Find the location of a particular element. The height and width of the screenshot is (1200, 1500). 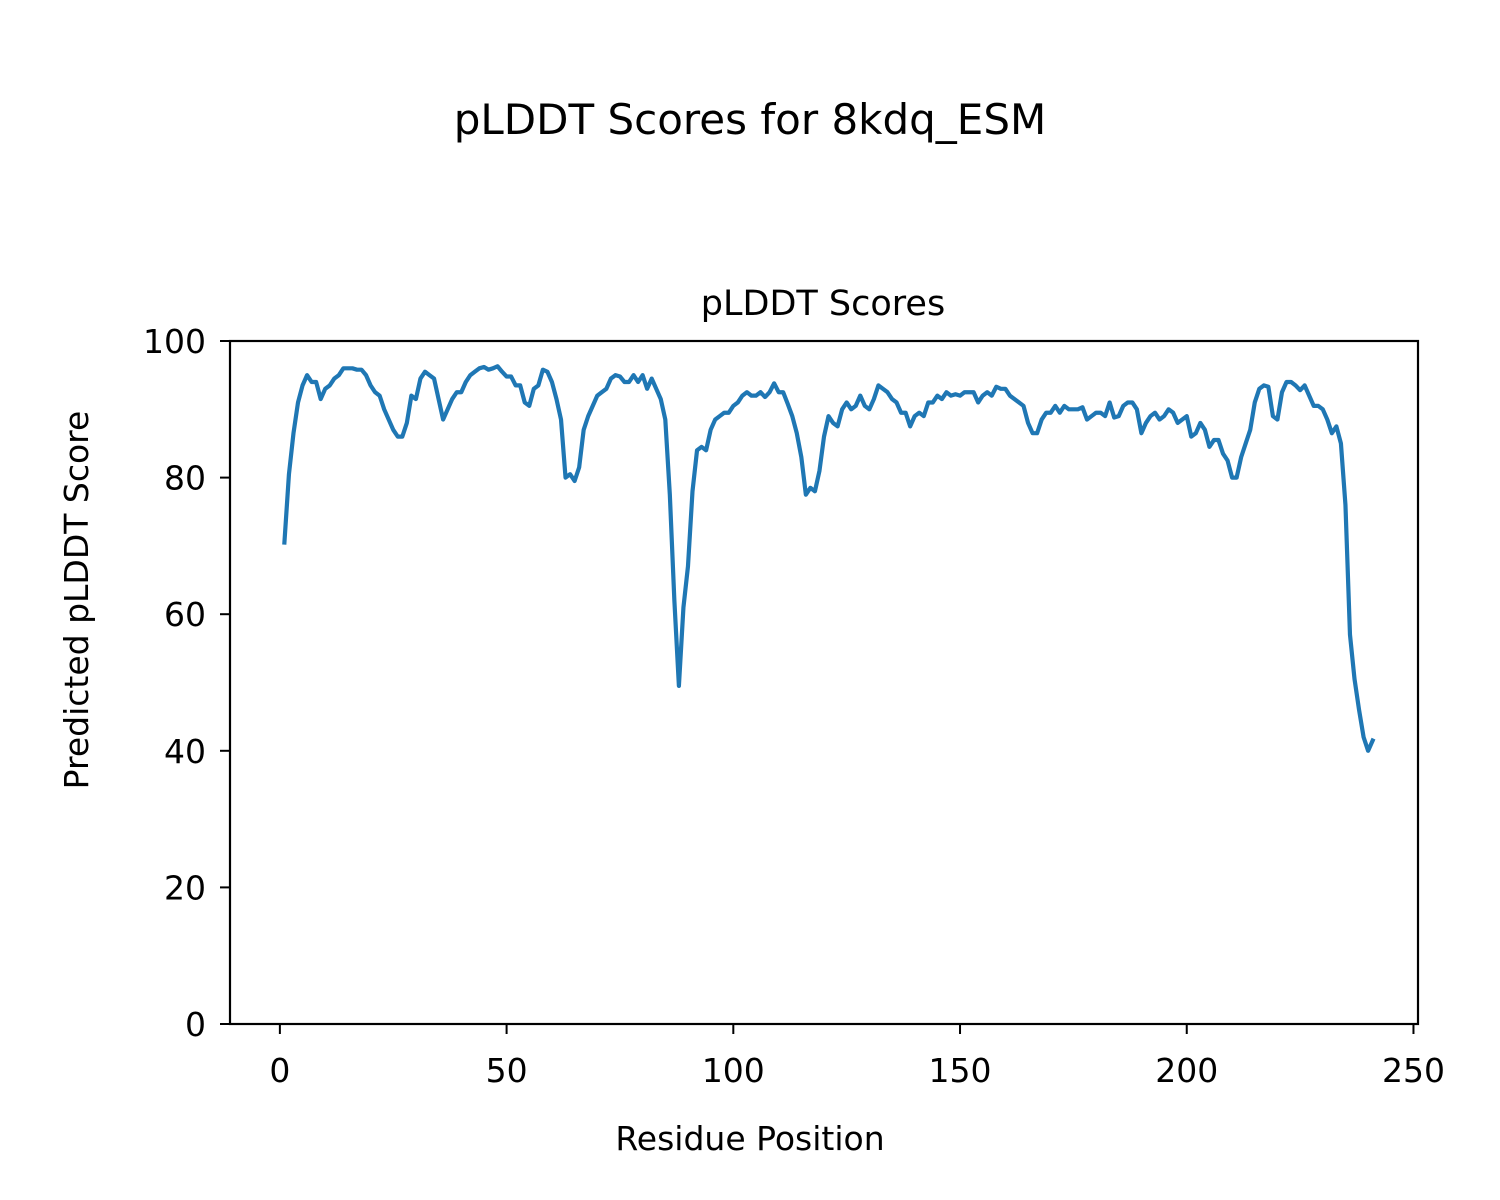

y-tick-label: 100 is located at coordinates (174, 341).